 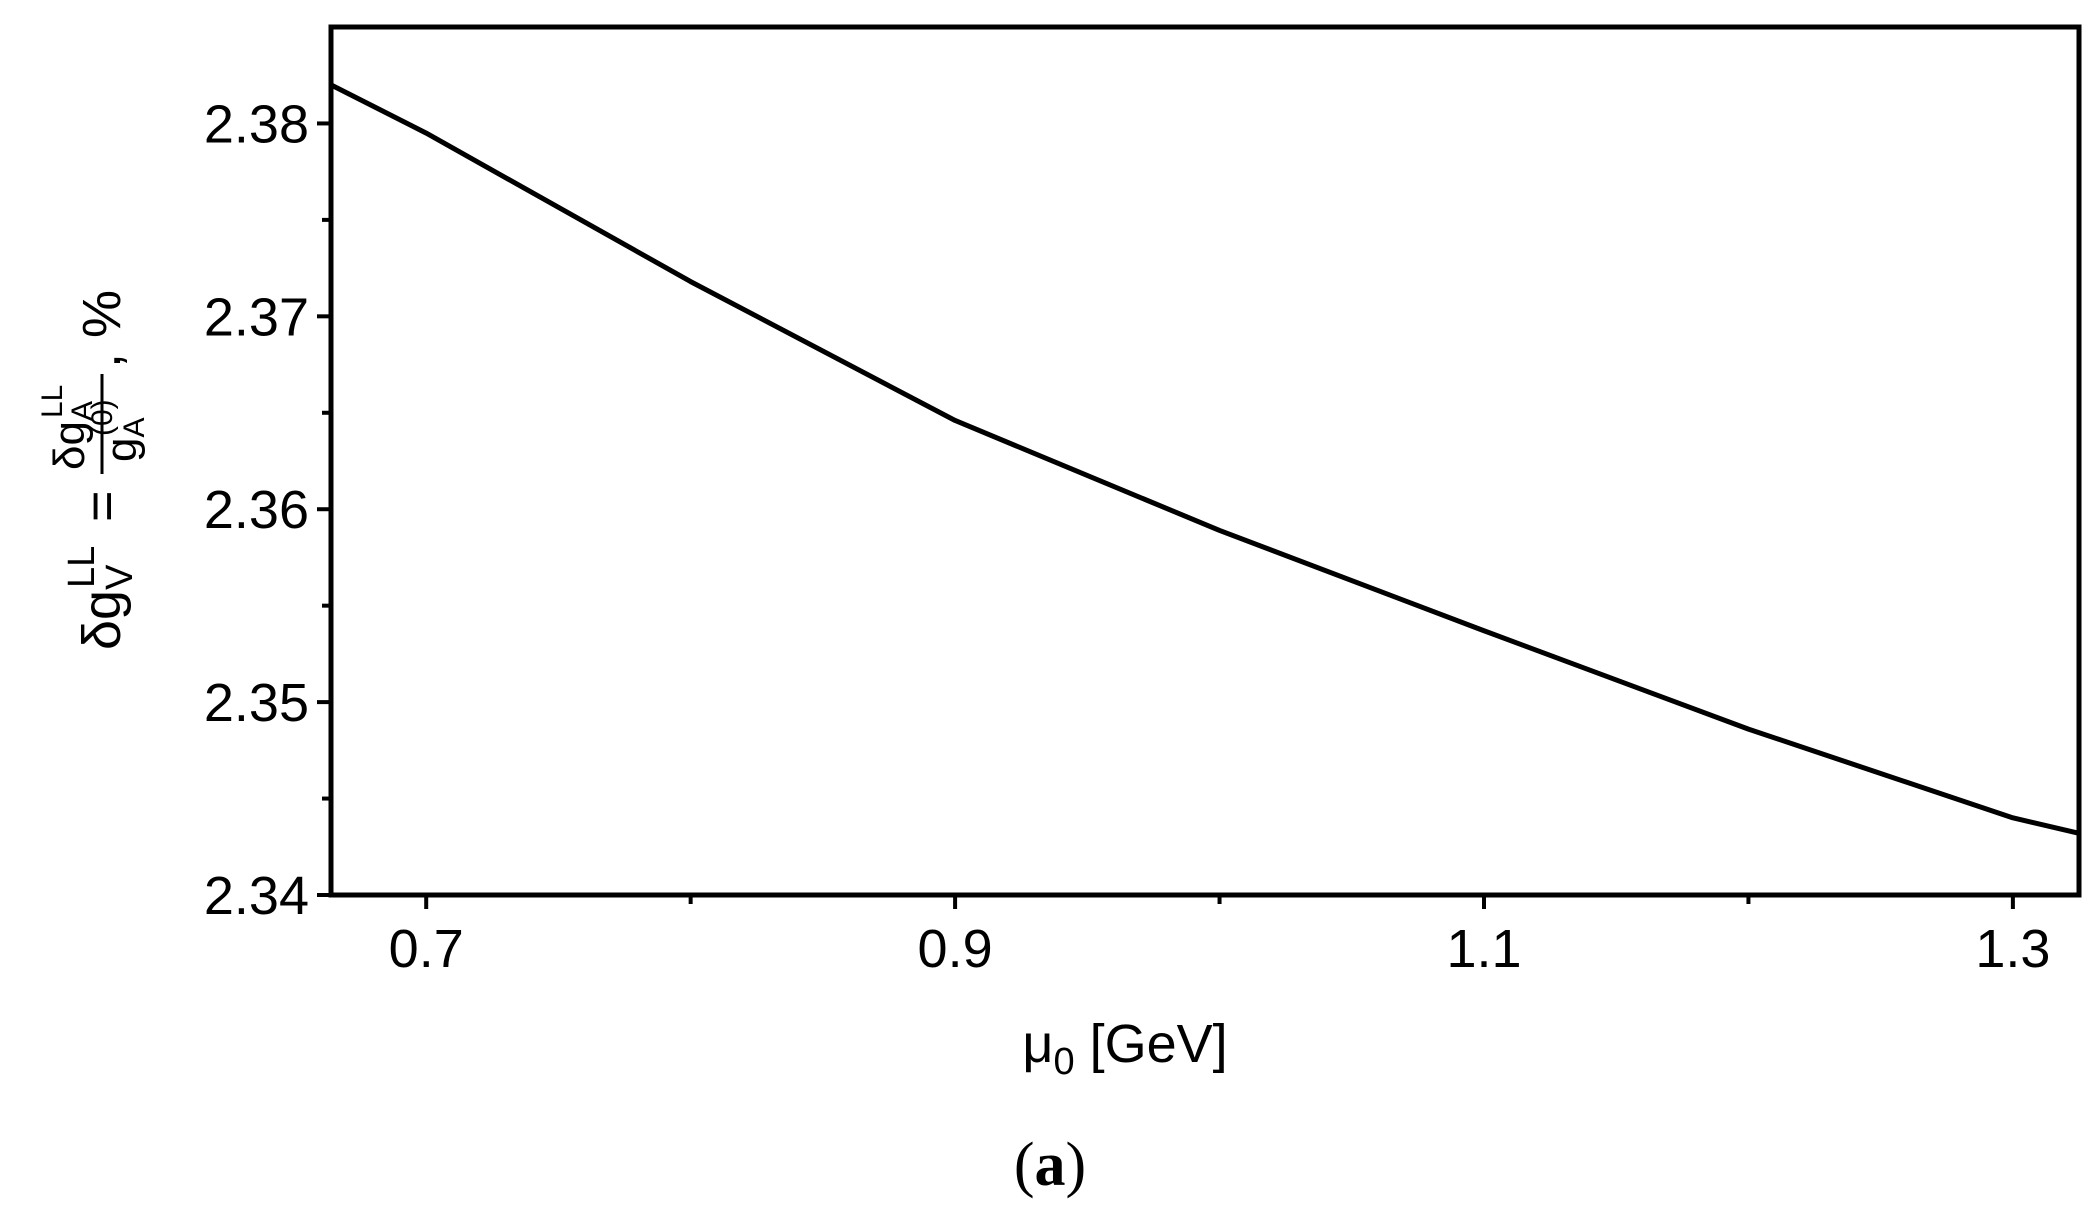 What do you see at coordinates (120, 577) in the screenshot?
I see `y-label-lhs-sub: V` at bounding box center [120, 577].